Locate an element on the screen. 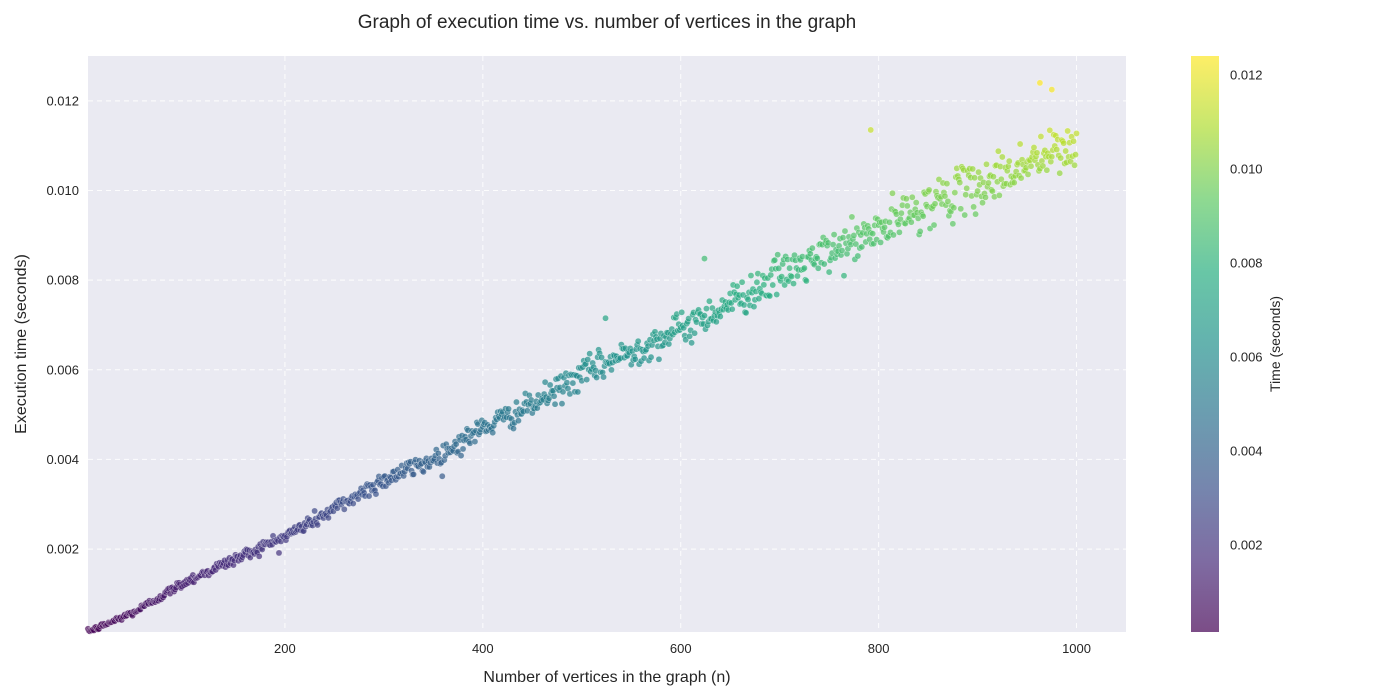 Image resolution: width=1400 pixels, height=700 pixels. y-axis-ticks: 0.002 0.004 0.006 0.008 0.010 0.012 is located at coordinates (62, 324).